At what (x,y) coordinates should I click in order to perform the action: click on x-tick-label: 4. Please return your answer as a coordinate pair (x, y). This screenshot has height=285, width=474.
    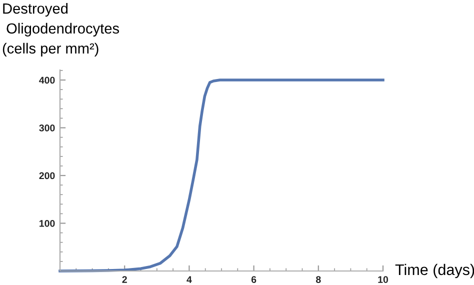
    Looking at the image, I should click on (189, 279).